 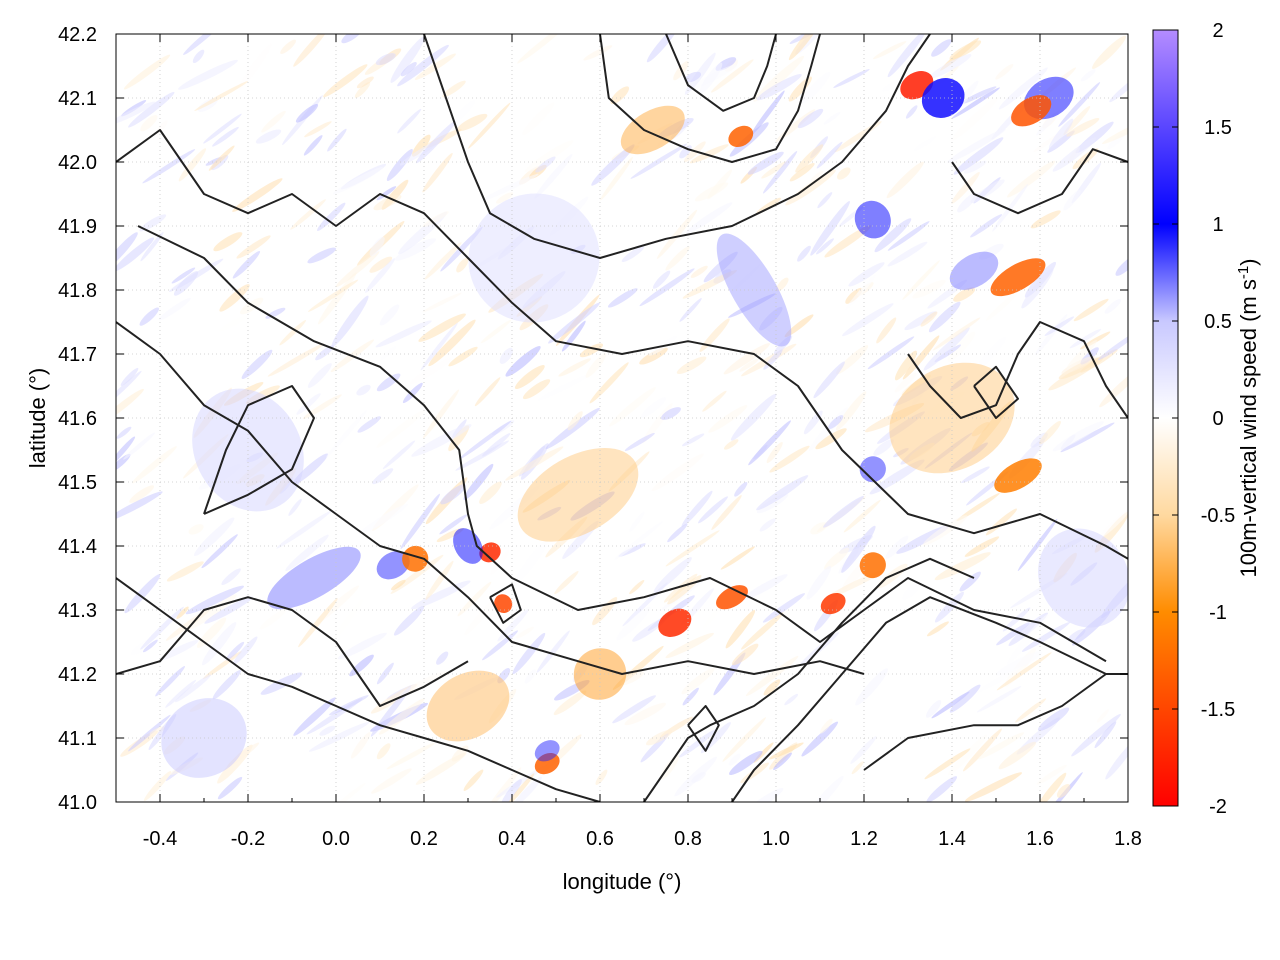 I want to click on y-axis-label: latitude (°), so click(x=37, y=418).